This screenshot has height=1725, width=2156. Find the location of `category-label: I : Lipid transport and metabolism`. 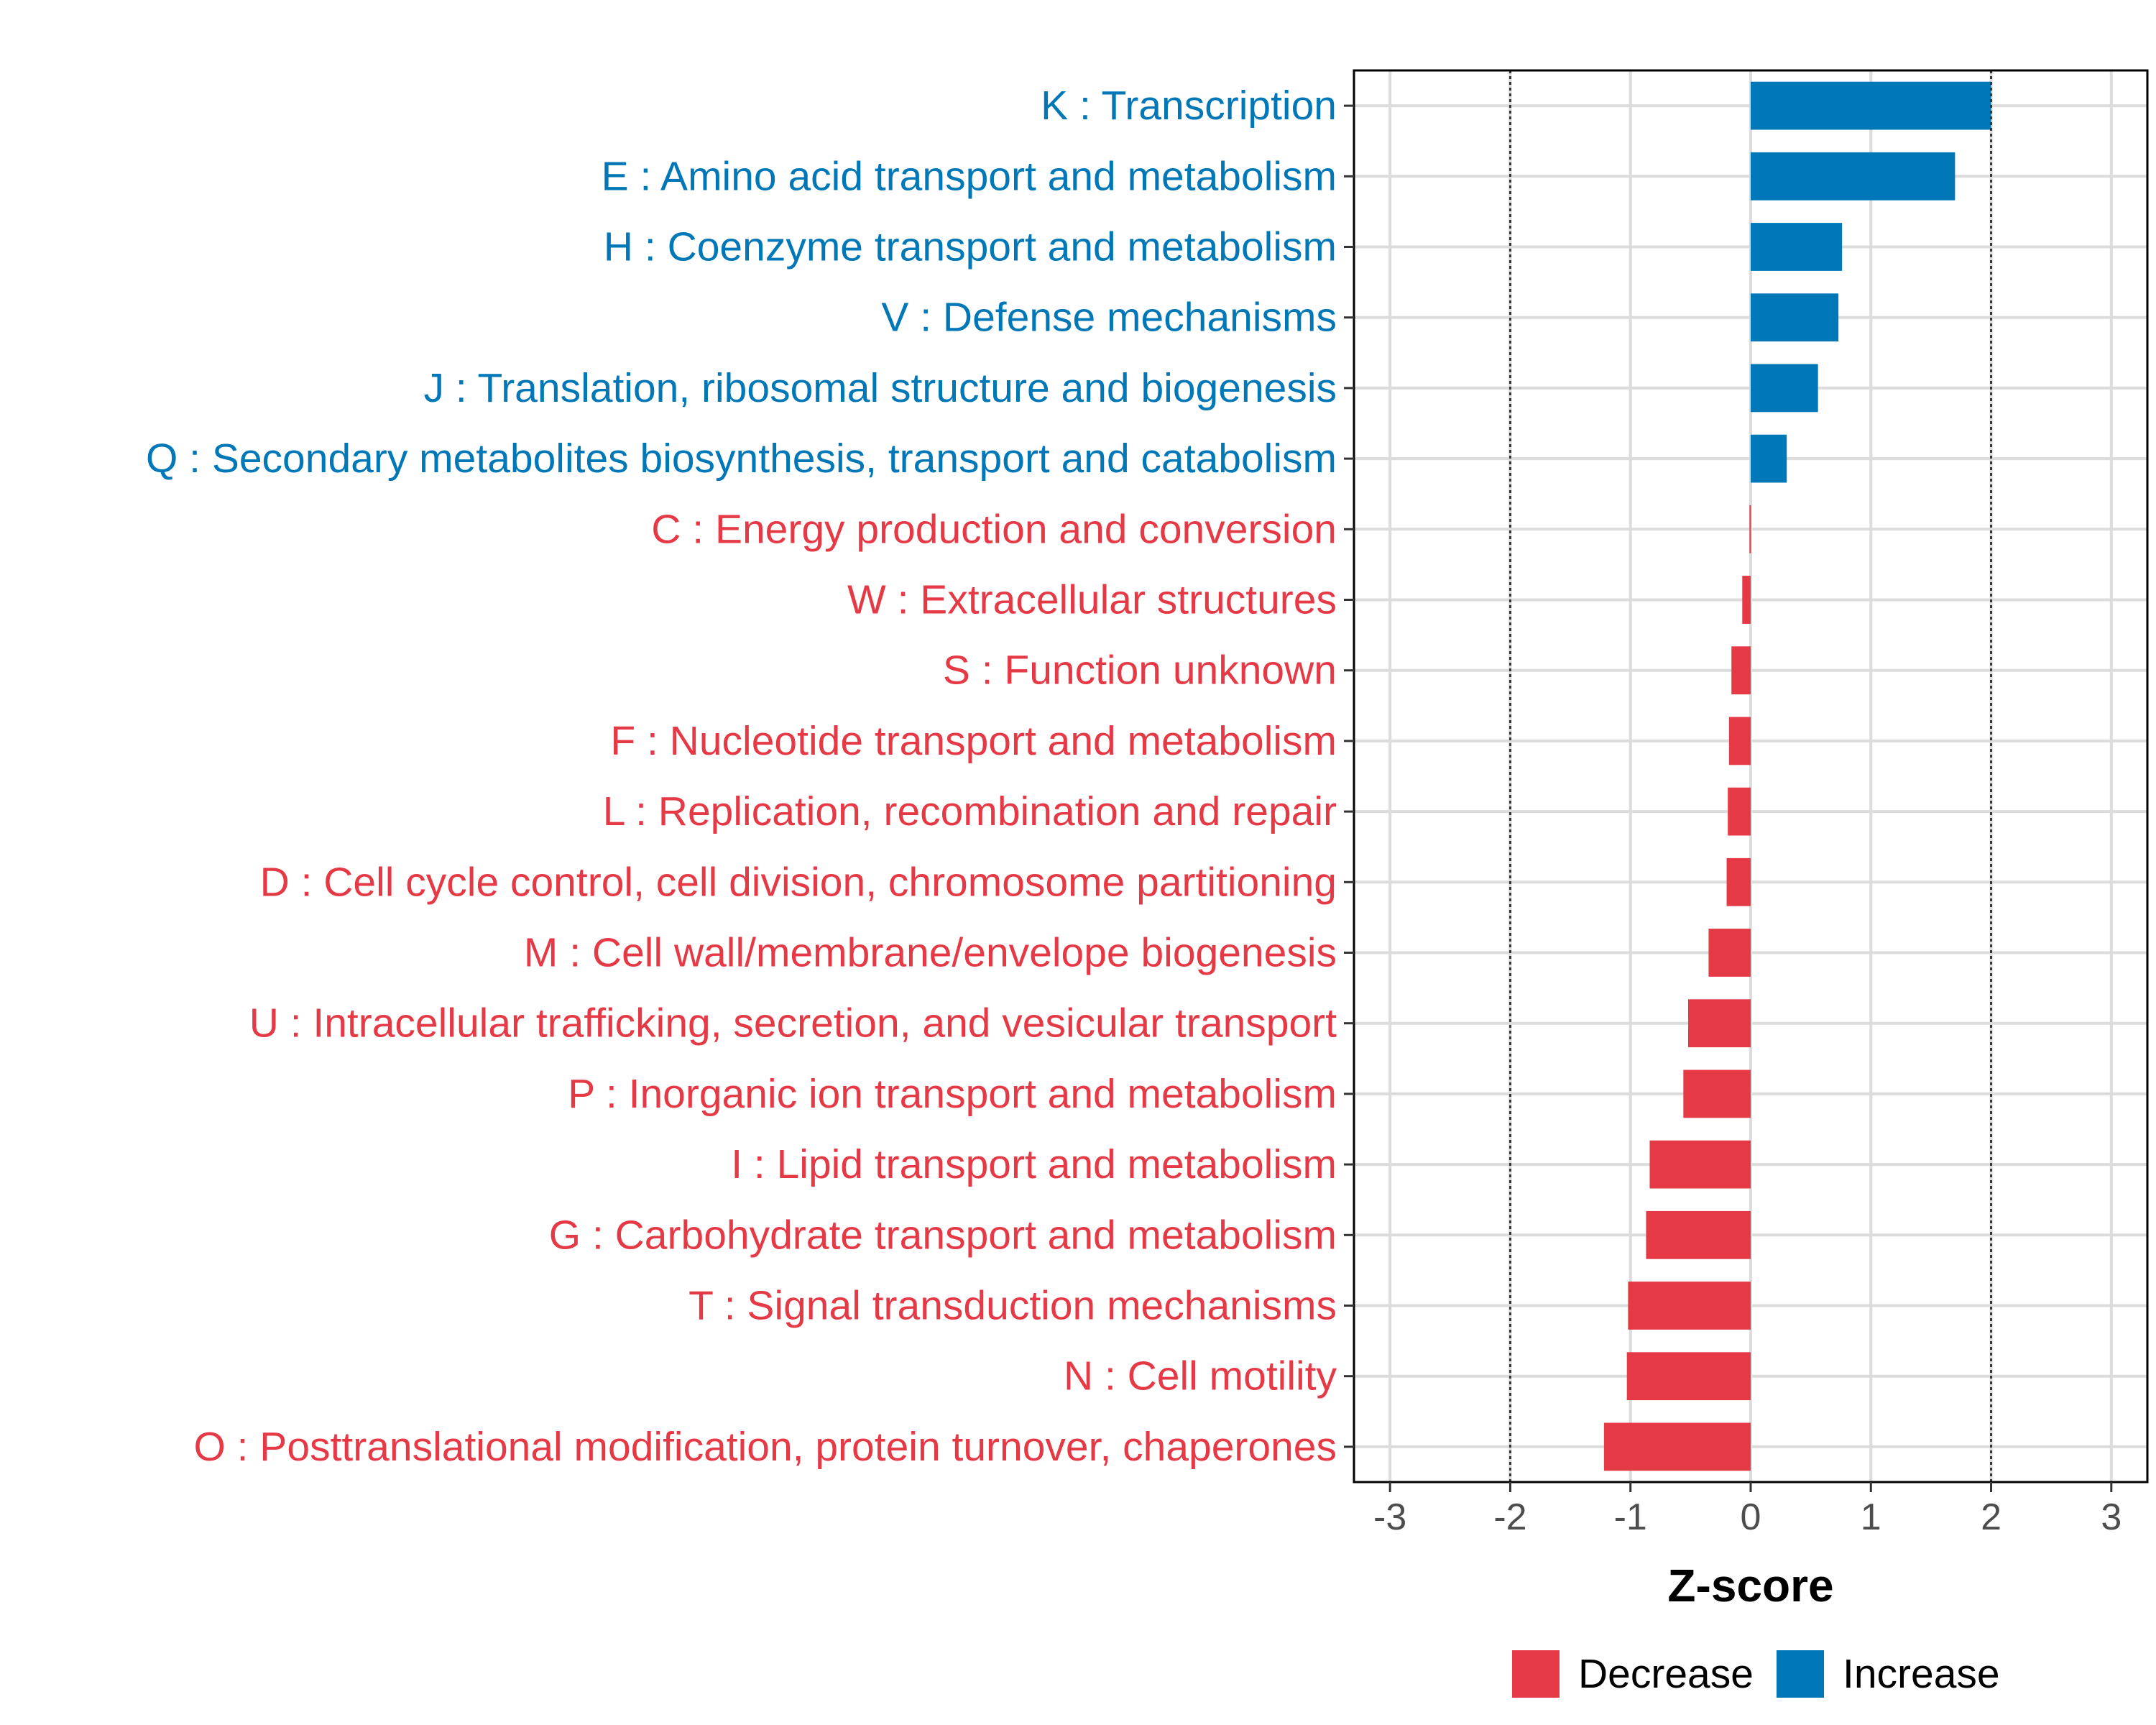

category-label: I : Lipid transport and metabolism is located at coordinates (1034, 1164).